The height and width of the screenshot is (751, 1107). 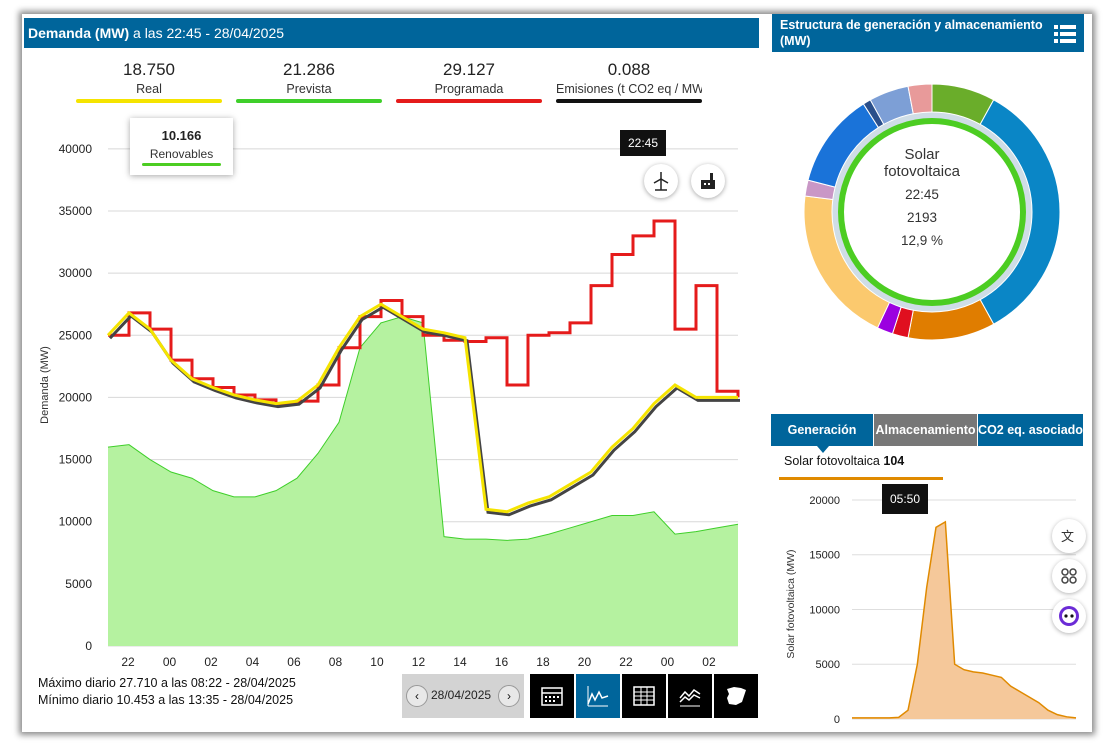 I want to click on donut-center-info: Solar fotovoltaica 22:45 2193 12,9 %, so click(x=922, y=197).